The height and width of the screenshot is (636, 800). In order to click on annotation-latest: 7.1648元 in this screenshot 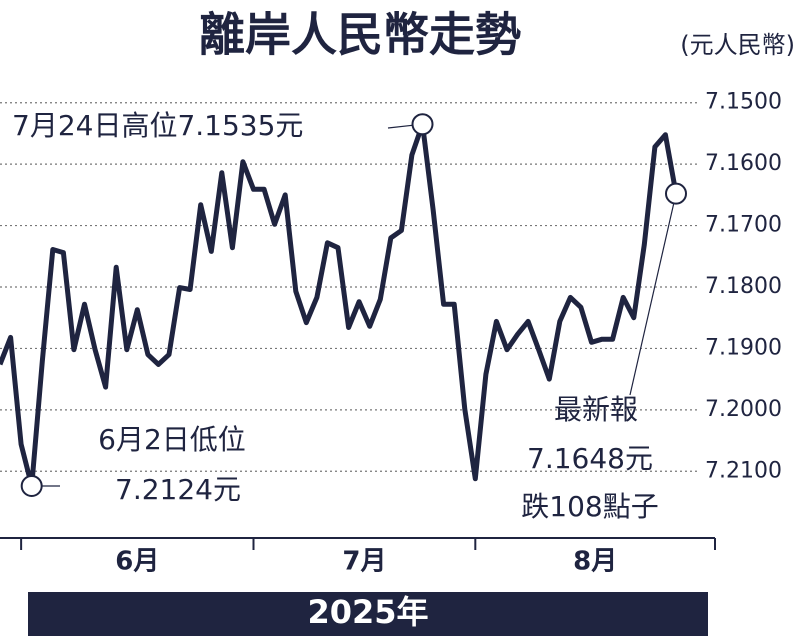, I will do `click(590, 458)`.